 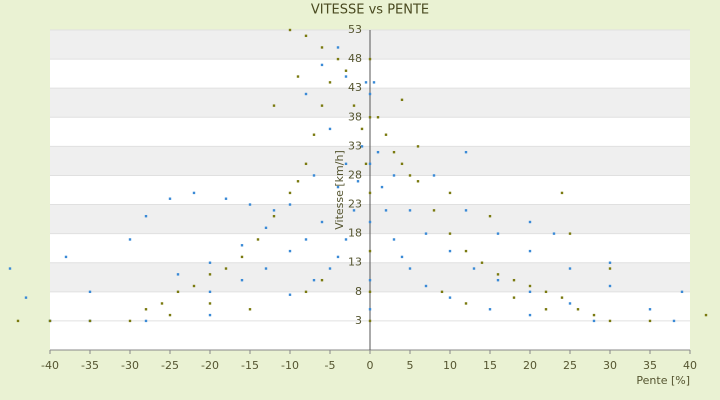 I want to click on y-tick-label: 28, so click(x=355, y=174).